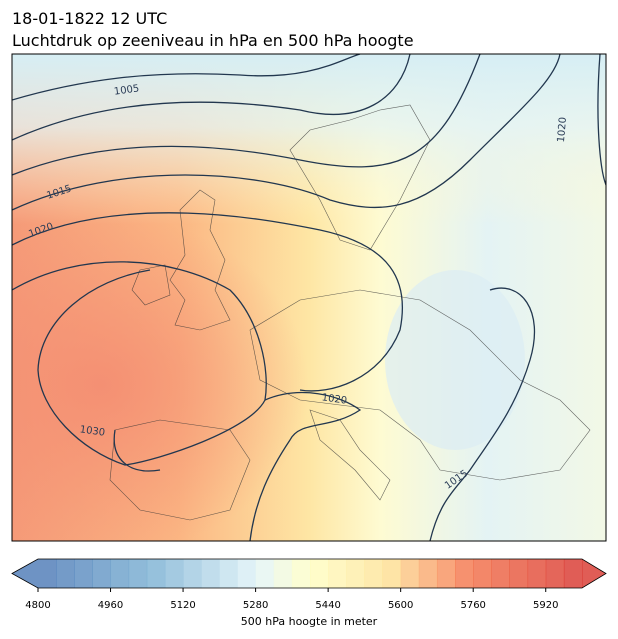 The width and height of the screenshot is (618, 639). Describe the element at coordinates (126, 90) in the screenshot. I see `contour-label: 1005` at that location.